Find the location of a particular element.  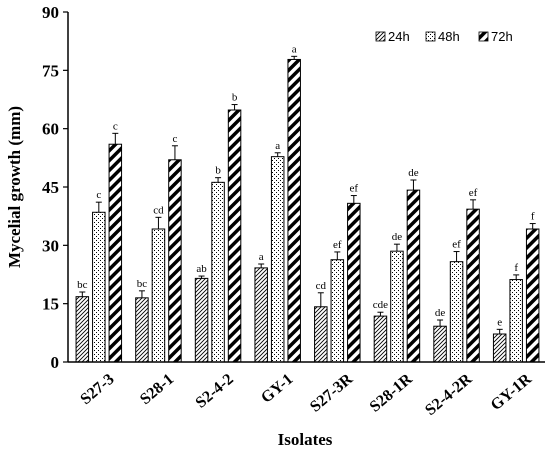

significance-label: ab is located at coordinates (201, 269).